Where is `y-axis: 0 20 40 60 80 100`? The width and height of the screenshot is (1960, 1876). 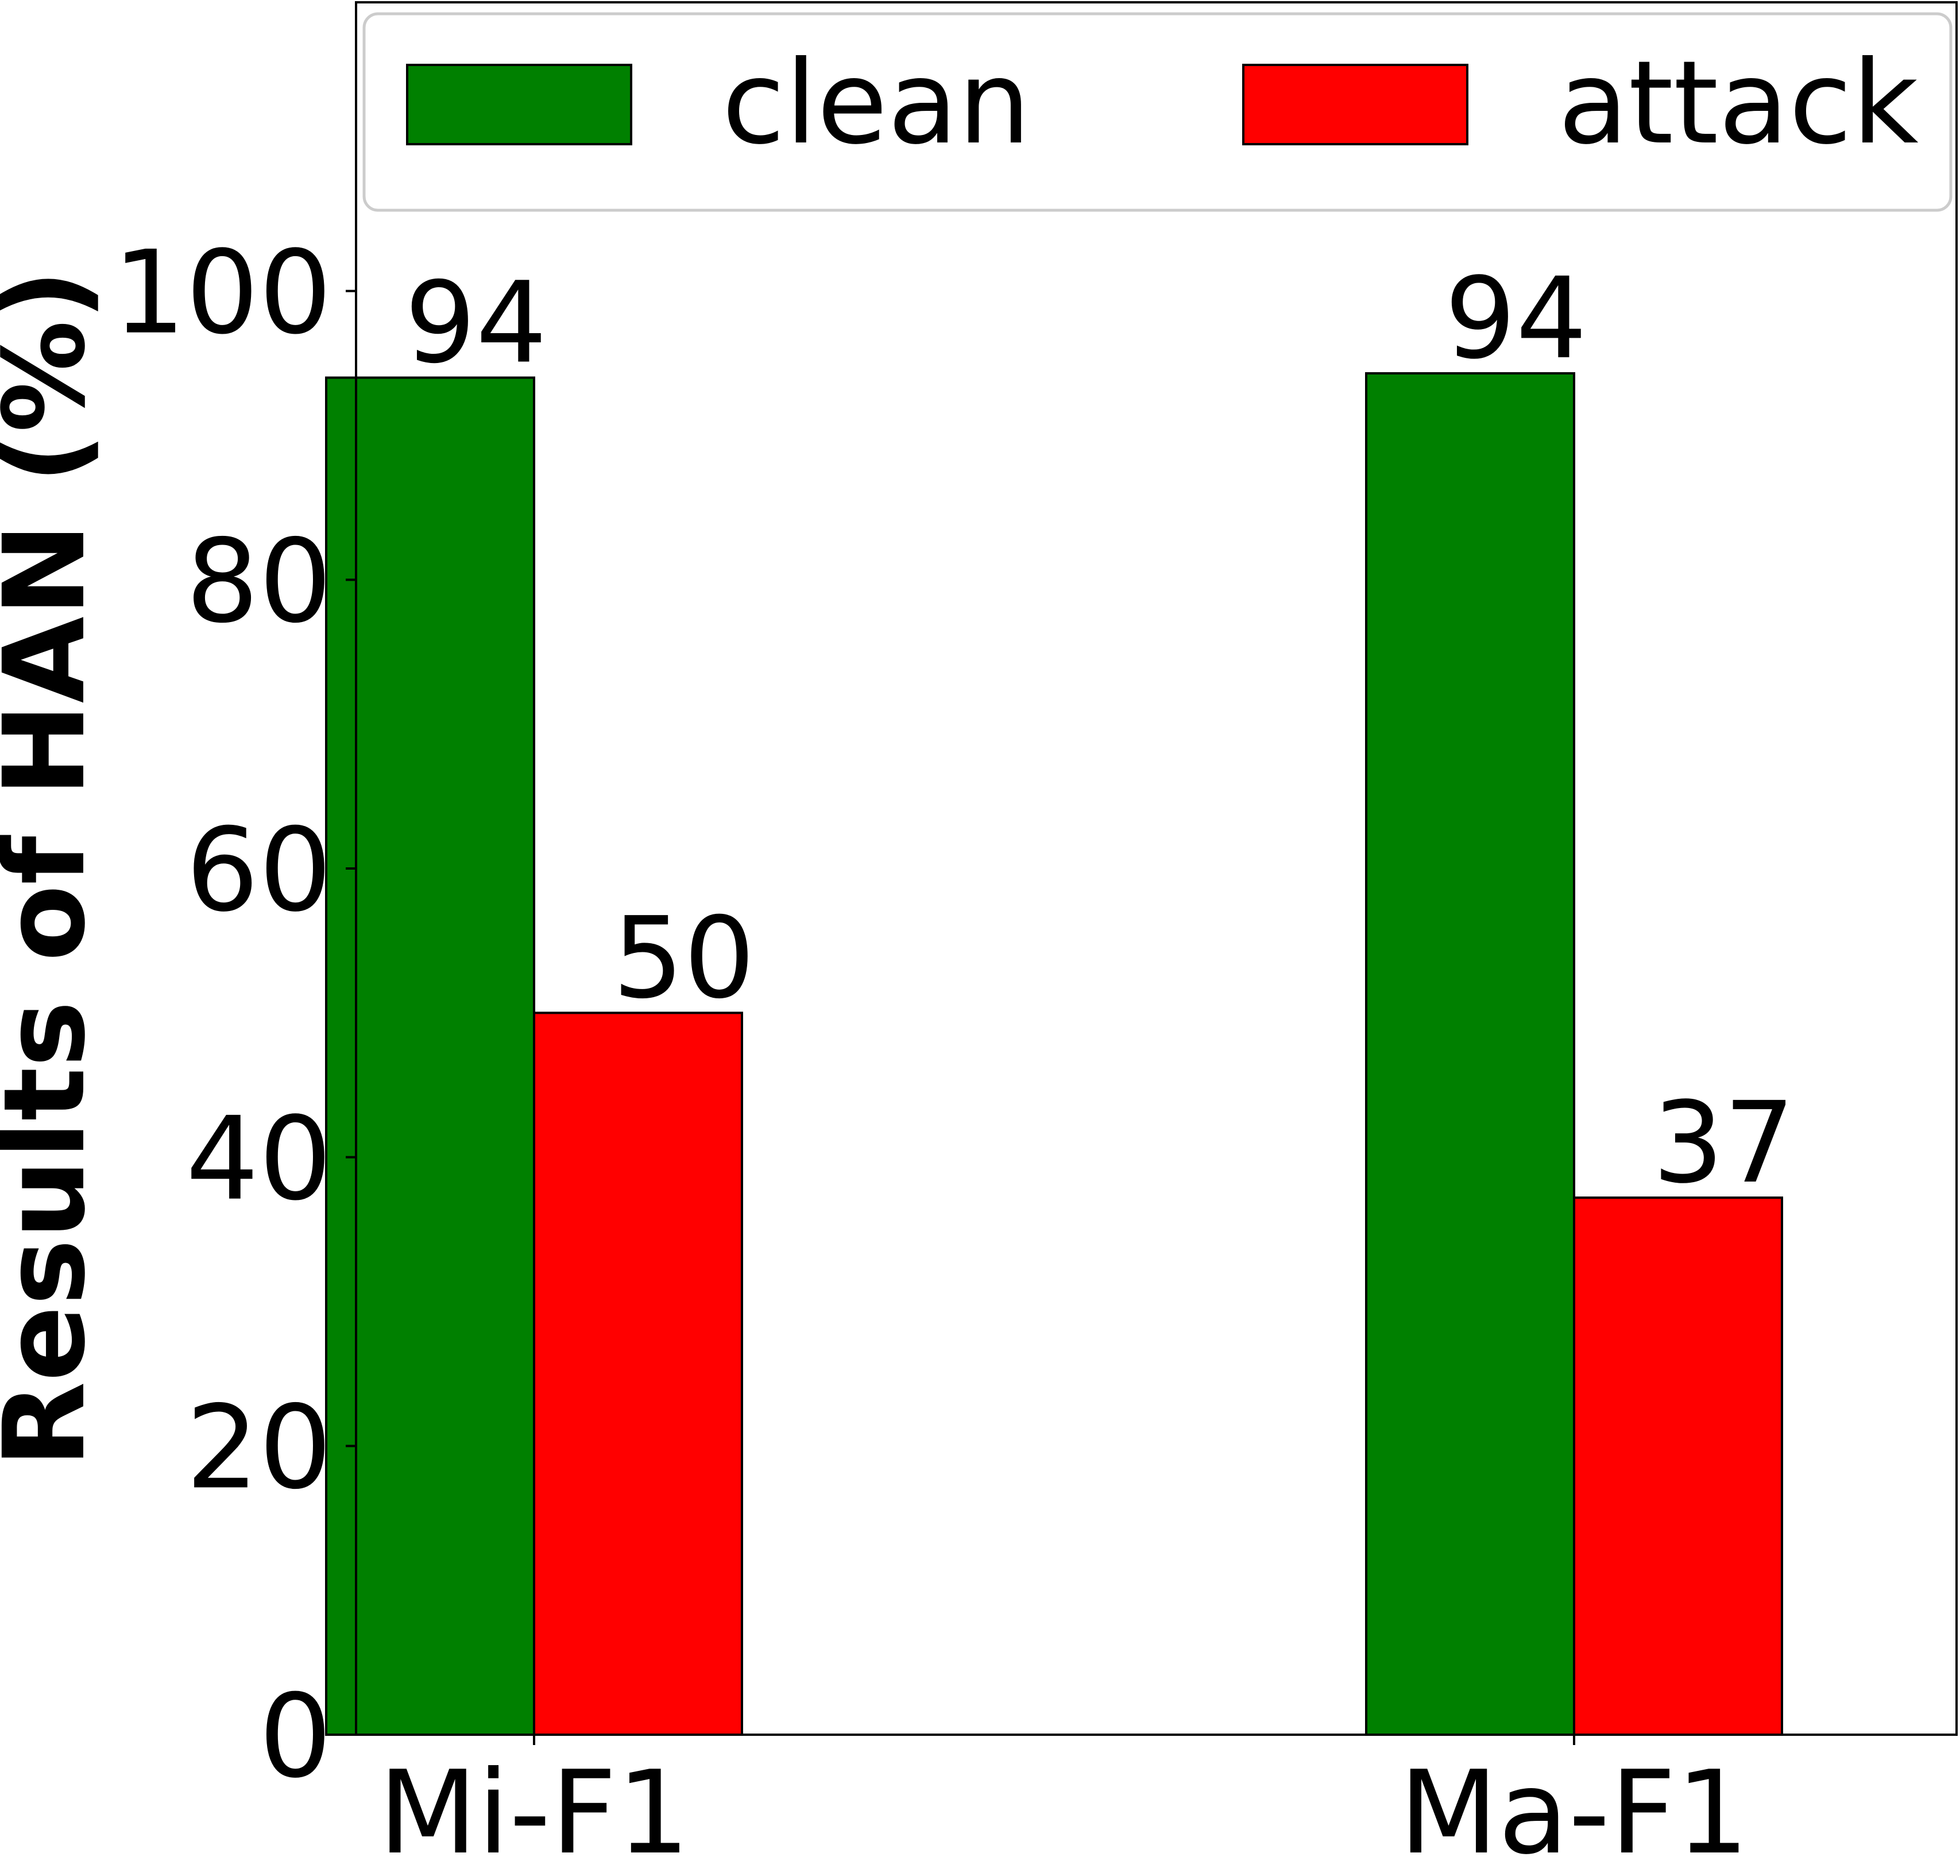
y-axis: 0 20 40 60 80 100 is located at coordinates (235, 1015).